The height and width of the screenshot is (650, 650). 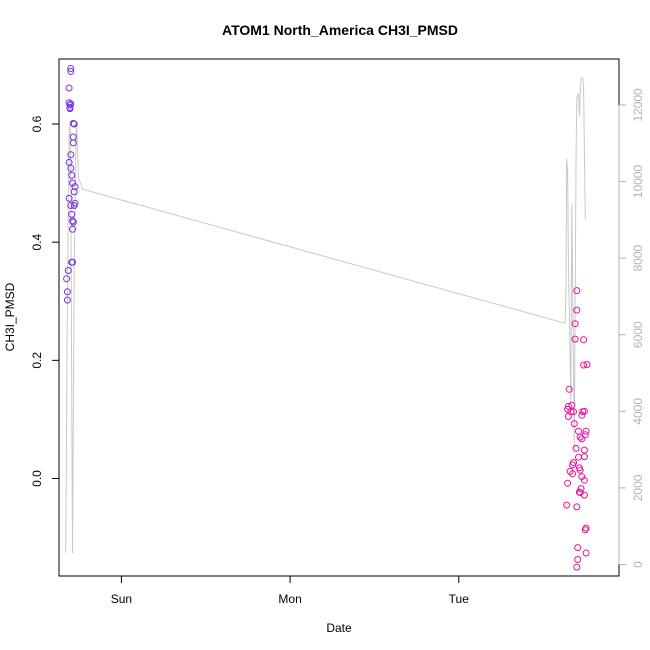 I want to click on y-tick-label: 0.4, so click(x=37, y=242).